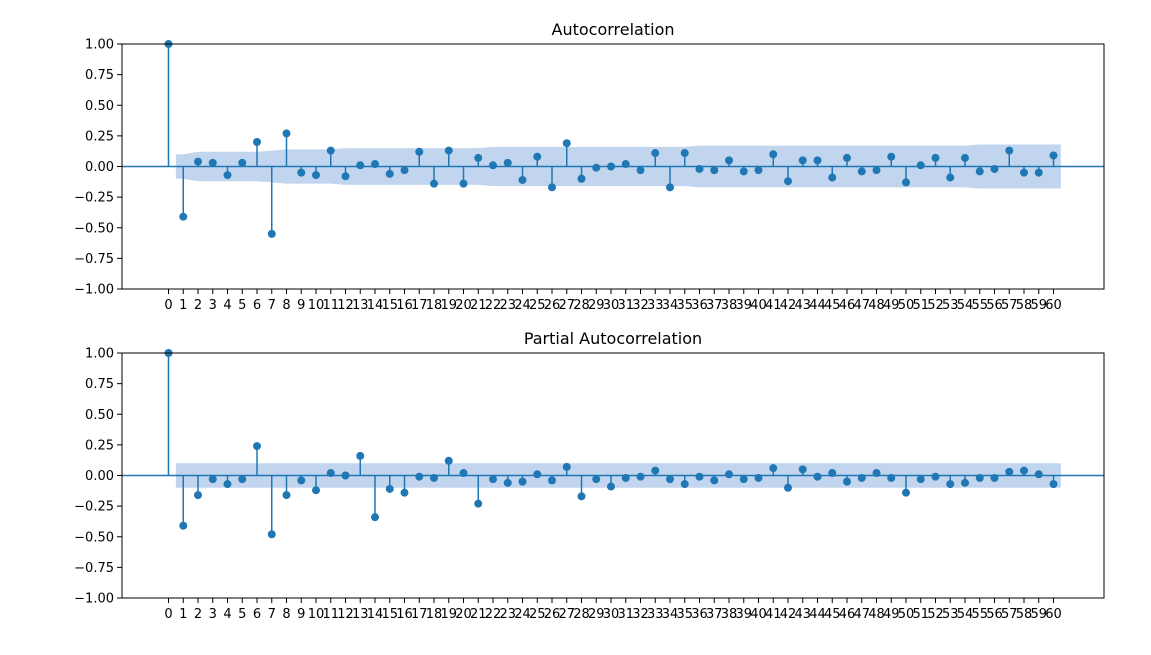 The width and height of the screenshot is (1151, 655). I want to click on x-tick-label: 60, so click(1053, 614).